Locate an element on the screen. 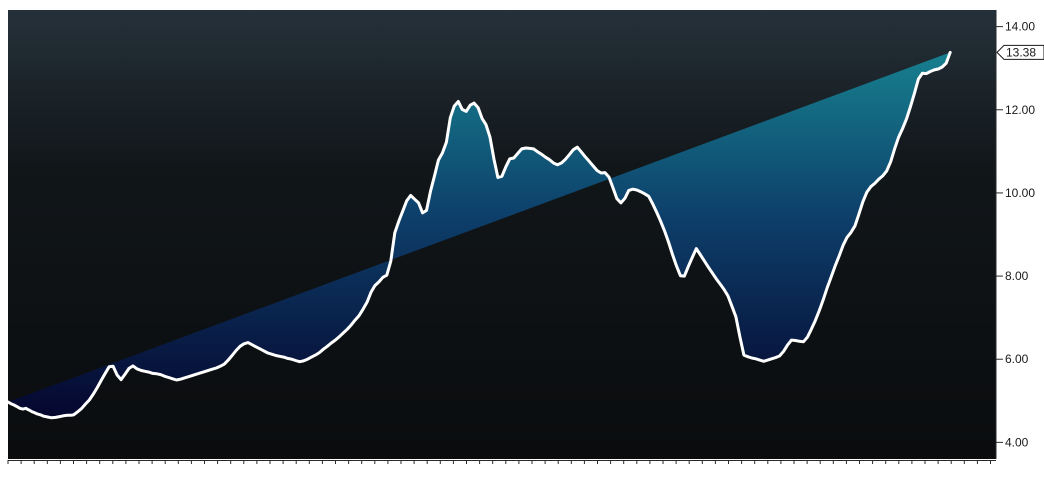  y-tick-label: 14.00 is located at coordinates (1020, 27).